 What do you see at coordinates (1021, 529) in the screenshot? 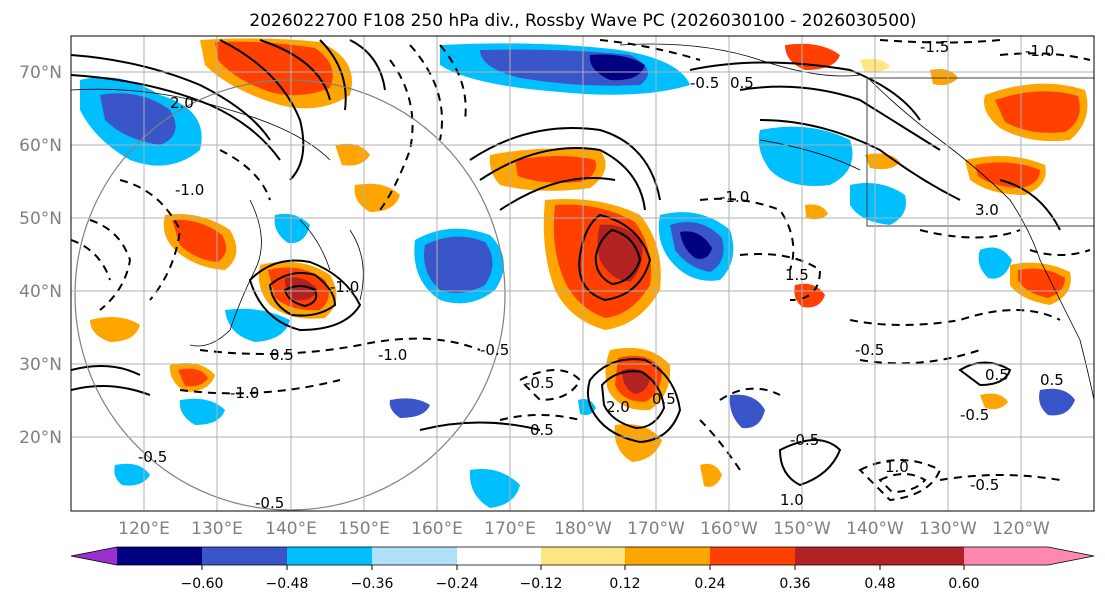
I see `lon-label: 120°W` at bounding box center [1021, 529].